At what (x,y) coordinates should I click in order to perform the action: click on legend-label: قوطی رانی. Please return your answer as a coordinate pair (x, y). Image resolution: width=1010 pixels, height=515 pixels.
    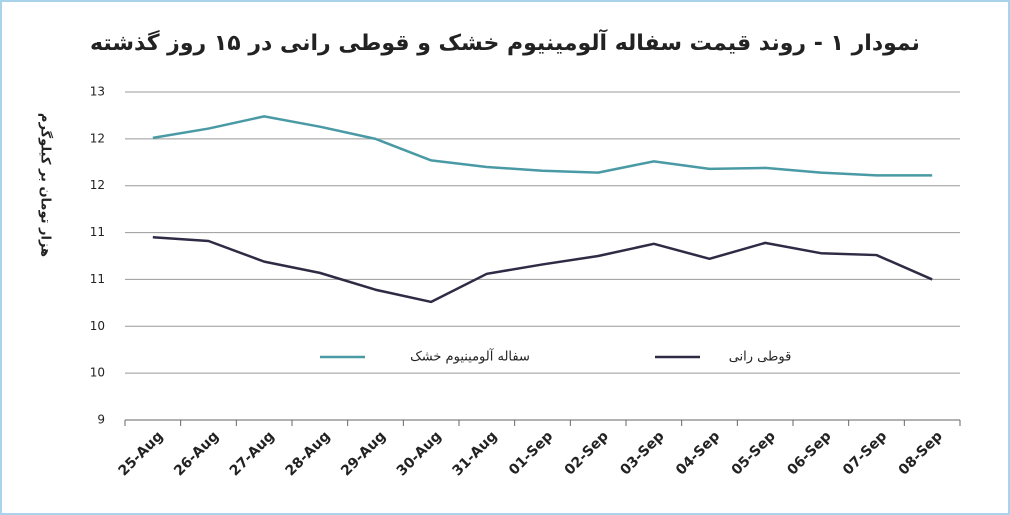
    Looking at the image, I should click on (760, 357).